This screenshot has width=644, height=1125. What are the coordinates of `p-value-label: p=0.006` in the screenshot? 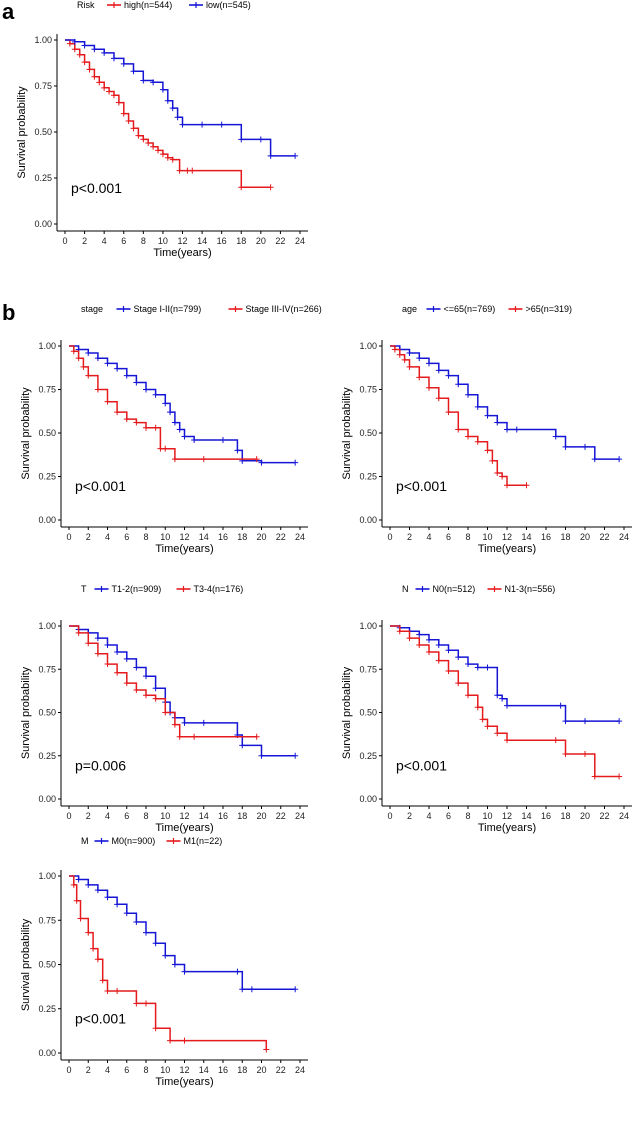 It's located at (100, 765).